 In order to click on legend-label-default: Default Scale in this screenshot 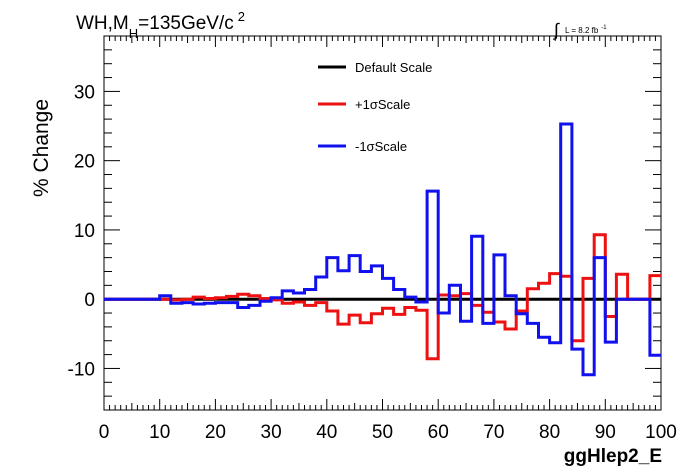, I will do `click(393, 67)`.